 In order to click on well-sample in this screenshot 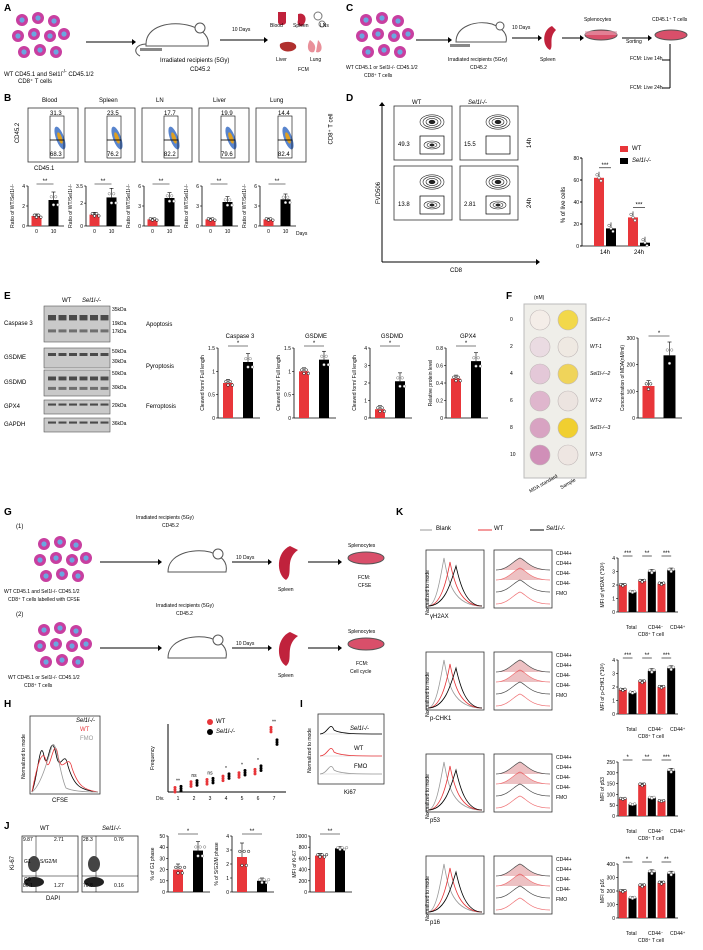, I will do `click(568, 428)`.